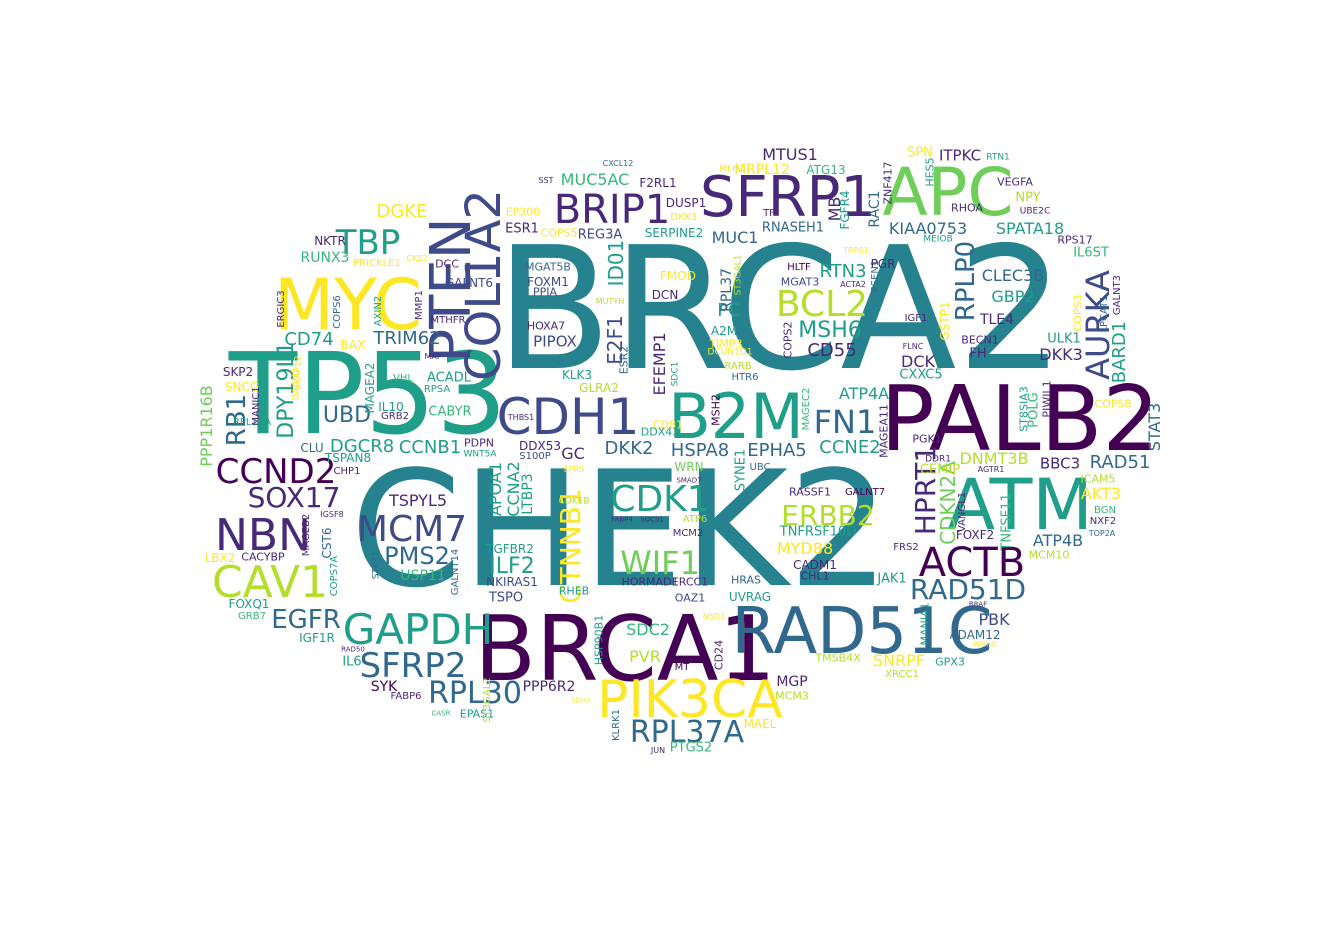  What do you see at coordinates (376, 565) in the screenshot?
I see `word-stk11: STK11` at bounding box center [376, 565].